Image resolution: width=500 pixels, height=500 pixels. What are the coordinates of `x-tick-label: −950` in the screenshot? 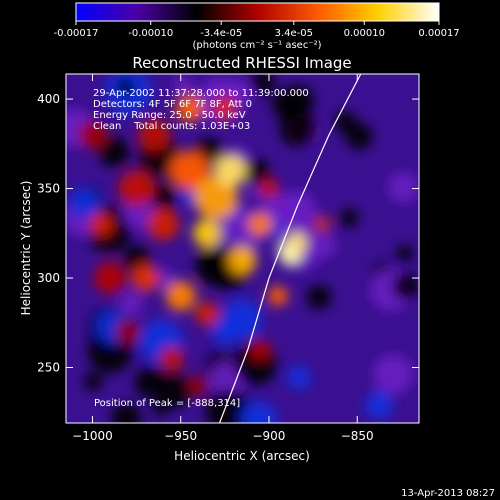 It's located at (180, 436).